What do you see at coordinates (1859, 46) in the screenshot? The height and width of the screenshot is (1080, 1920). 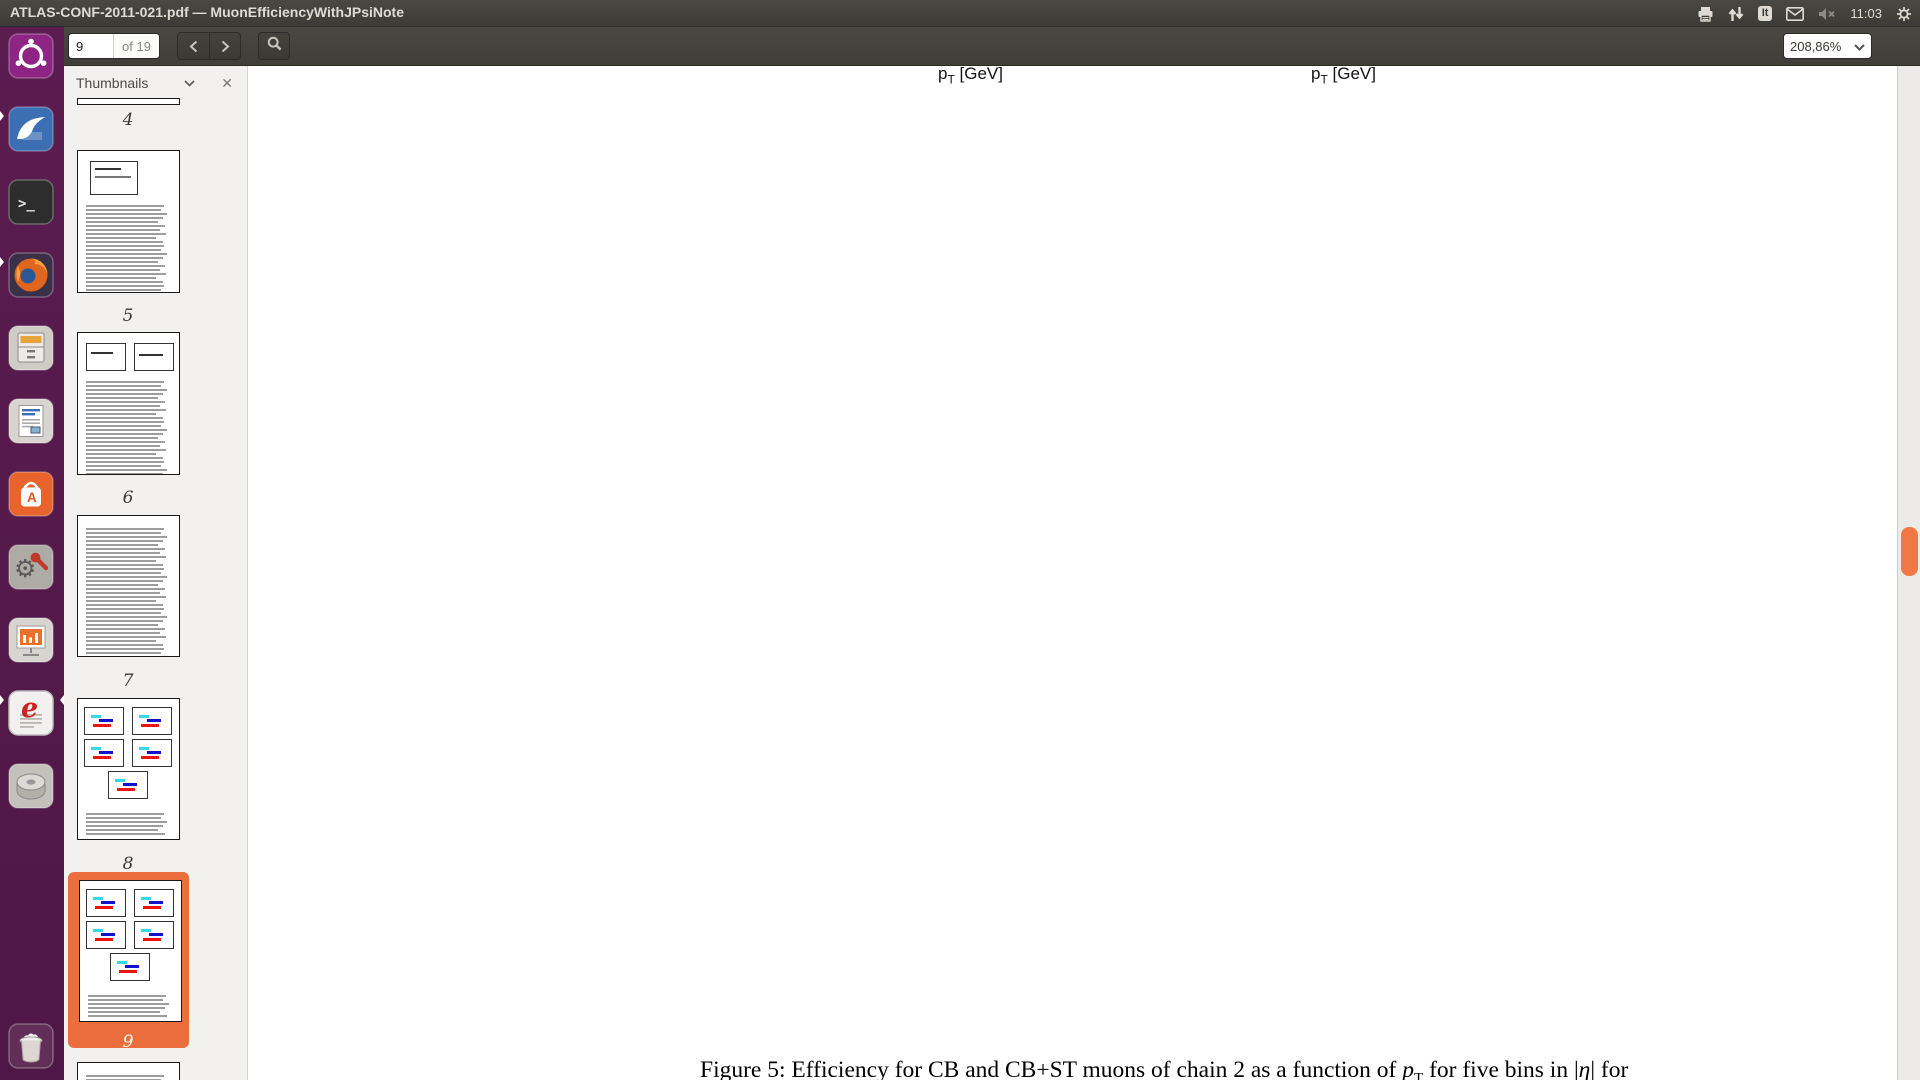 I see `chevron-down-icon` at bounding box center [1859, 46].